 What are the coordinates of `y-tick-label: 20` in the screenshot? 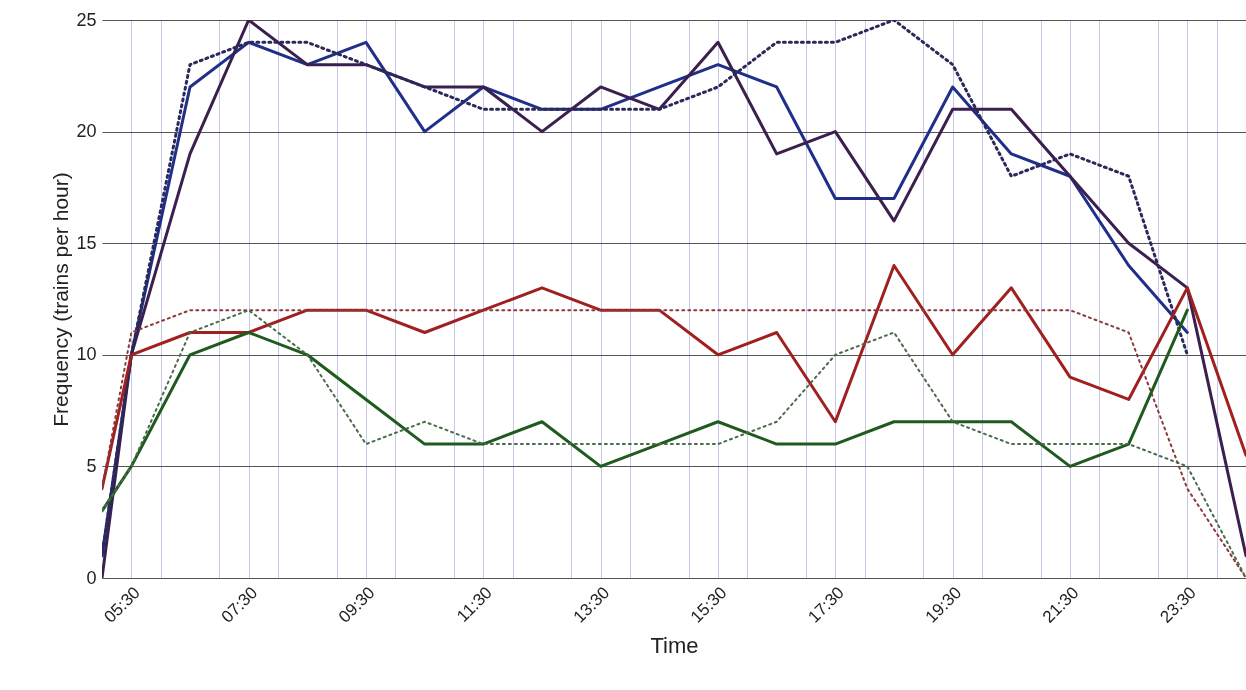 It's located at (86, 131).